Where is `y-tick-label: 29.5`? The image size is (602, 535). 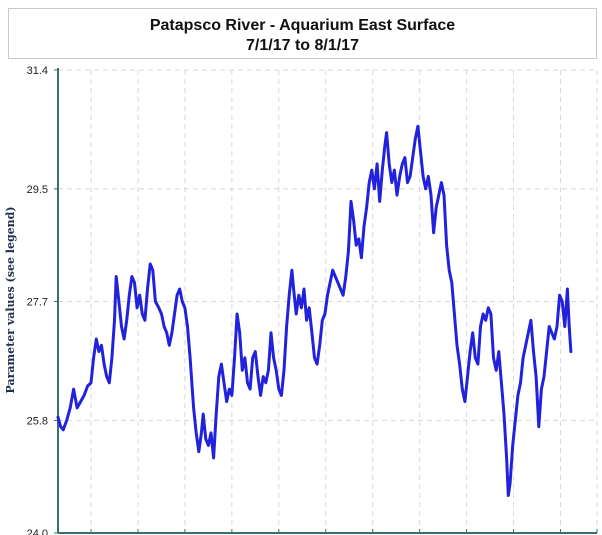 y-tick-label: 29.5 is located at coordinates (37, 190).